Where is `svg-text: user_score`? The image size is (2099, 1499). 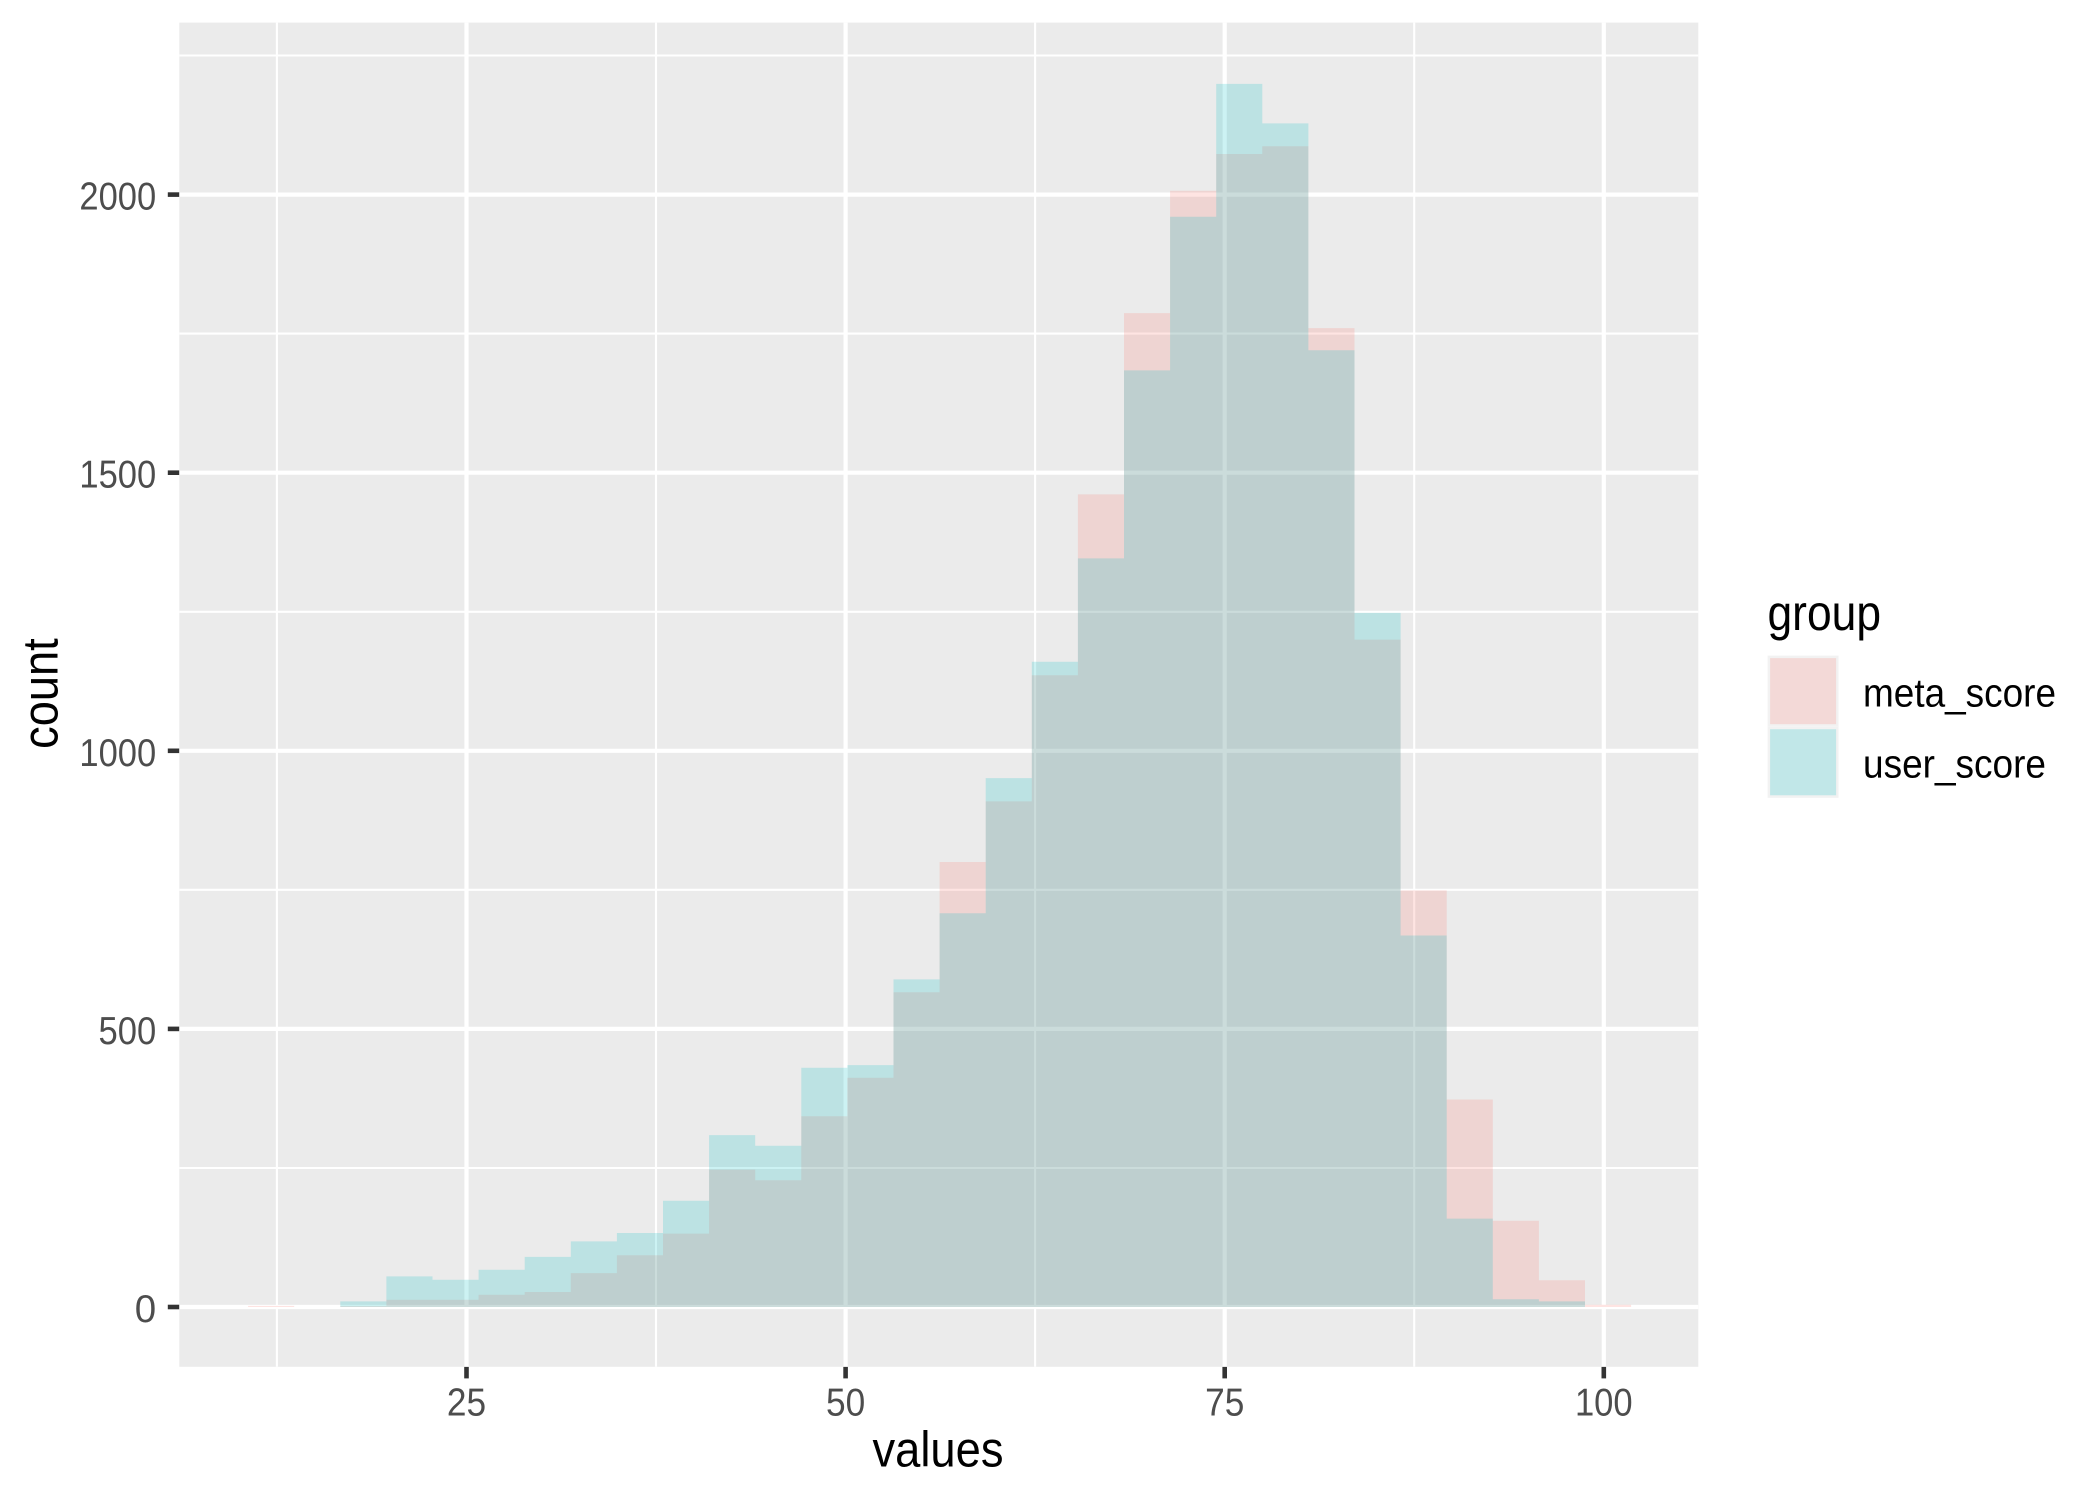 svg-text: user_score is located at coordinates (1954, 764).